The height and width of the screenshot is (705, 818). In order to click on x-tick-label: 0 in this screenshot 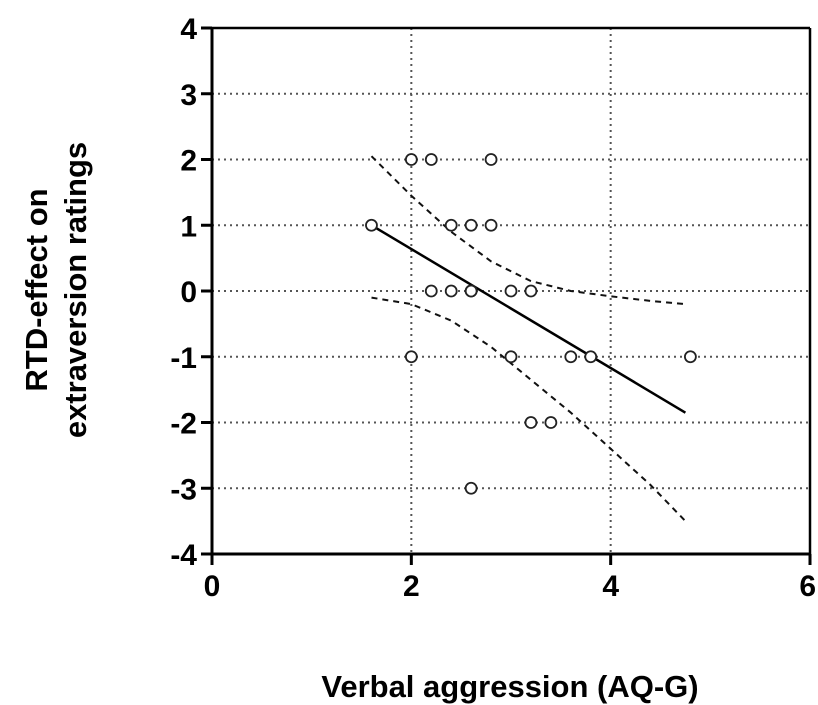, I will do `click(212, 586)`.